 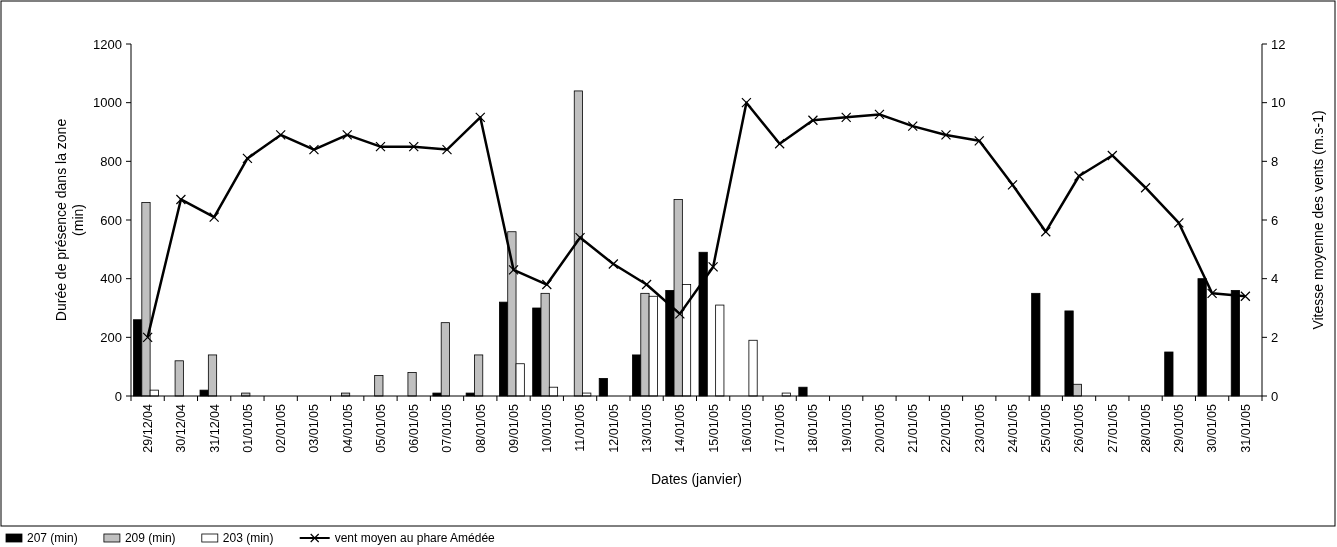 I want to click on y-axis-title: Durée de présence dans la zone (min), so click(x=69, y=220).